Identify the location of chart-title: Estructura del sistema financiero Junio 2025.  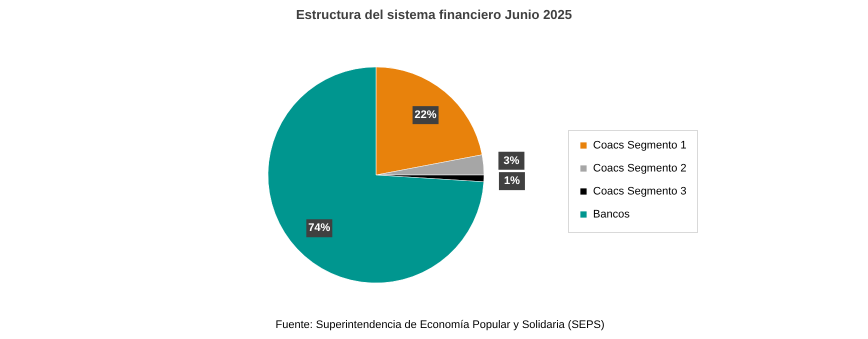
(434, 14).